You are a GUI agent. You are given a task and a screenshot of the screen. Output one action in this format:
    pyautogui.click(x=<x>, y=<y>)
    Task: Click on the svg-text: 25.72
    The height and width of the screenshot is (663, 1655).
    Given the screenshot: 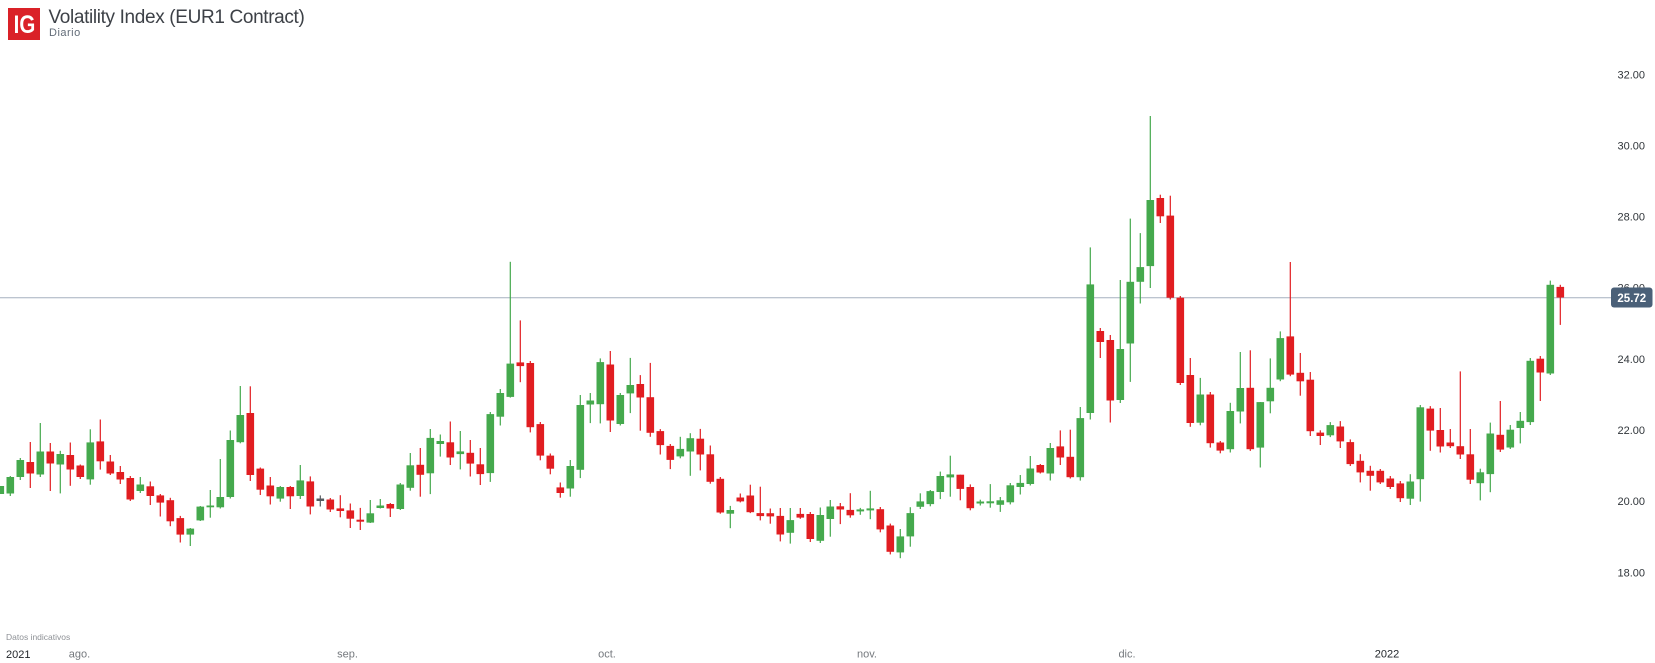 What is the action you would take?
    pyautogui.click(x=1631, y=299)
    